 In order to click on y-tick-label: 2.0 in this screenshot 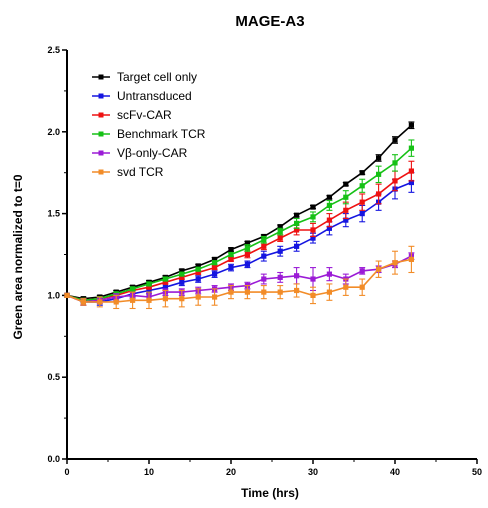, I will do `click(53, 132)`.